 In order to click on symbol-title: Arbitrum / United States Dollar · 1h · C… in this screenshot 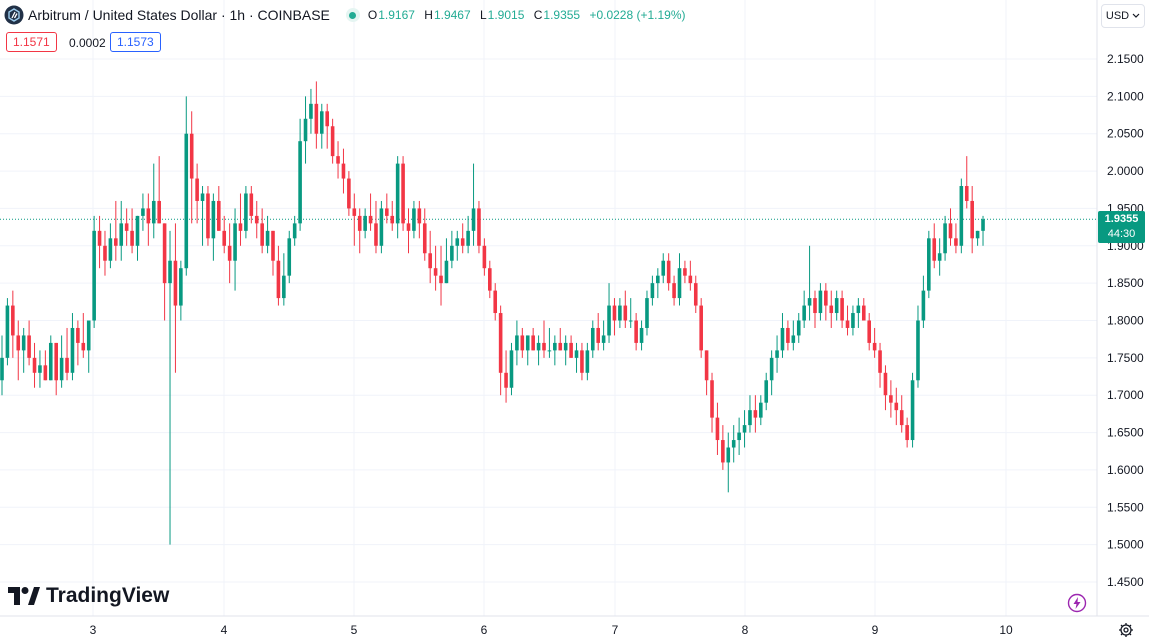, I will do `click(179, 15)`.